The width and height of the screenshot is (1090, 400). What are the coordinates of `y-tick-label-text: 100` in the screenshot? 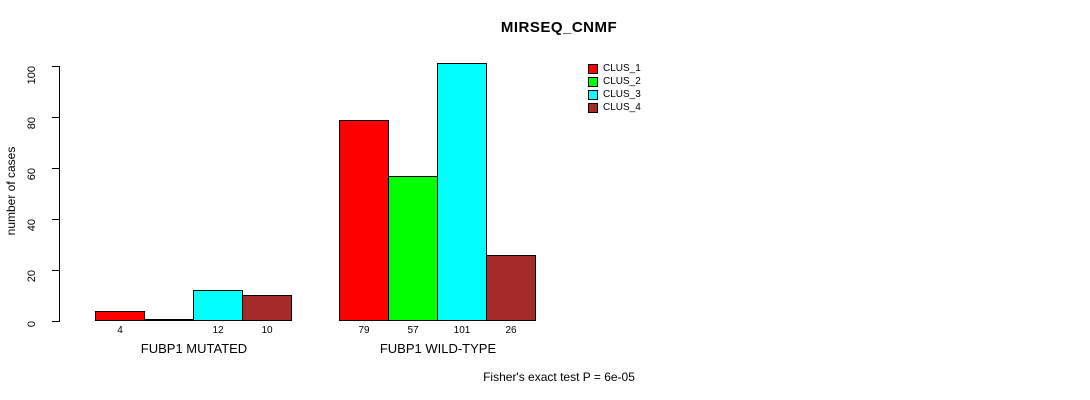 It's located at (32, 75).